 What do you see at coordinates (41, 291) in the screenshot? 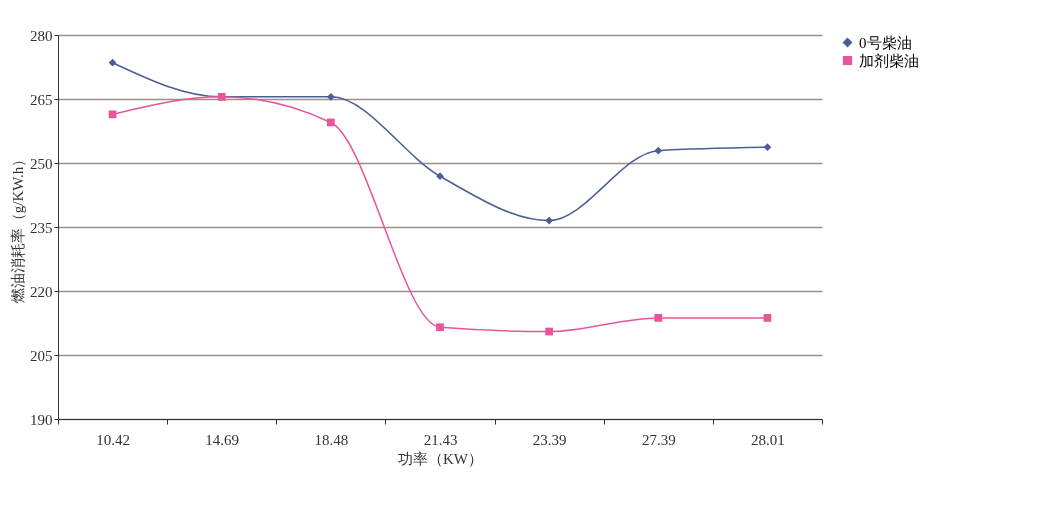
I see `y-tick-label: 220` at bounding box center [41, 291].